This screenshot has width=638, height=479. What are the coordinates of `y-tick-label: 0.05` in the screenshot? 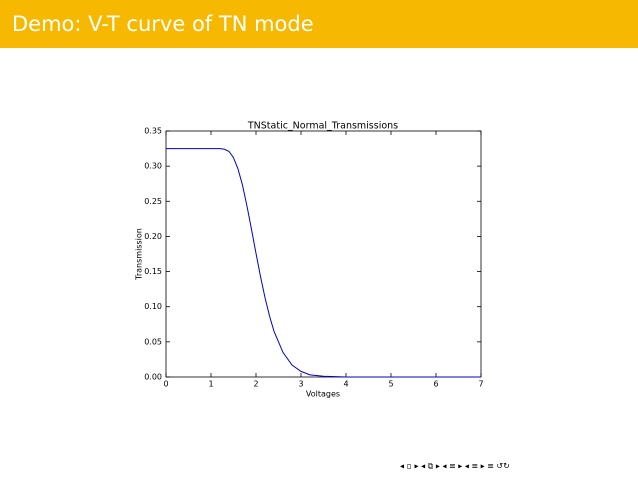 It's located at (153, 341).